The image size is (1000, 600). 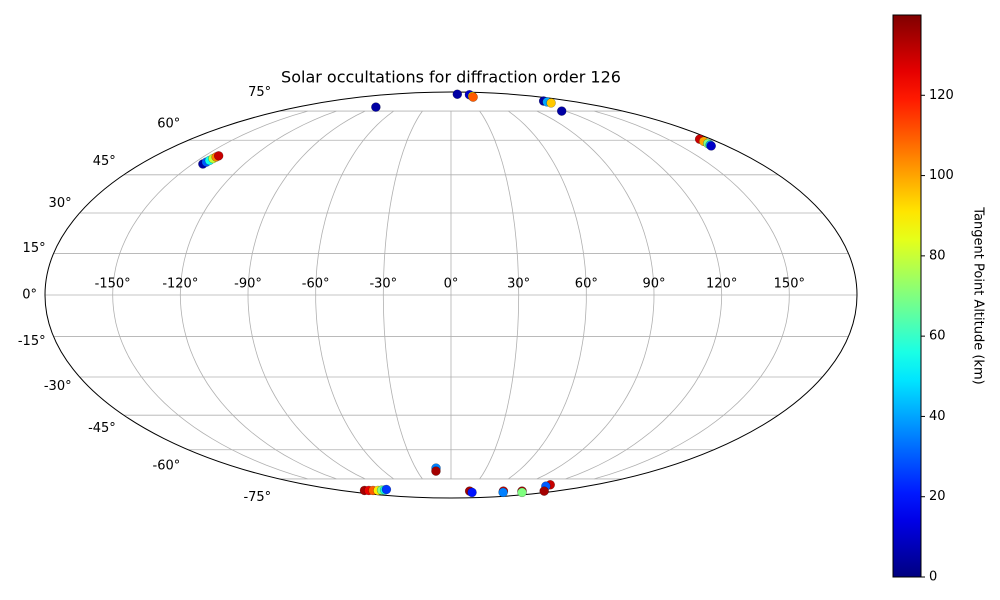 I want to click on colorbar-tick-label: 0, so click(x=933, y=577).